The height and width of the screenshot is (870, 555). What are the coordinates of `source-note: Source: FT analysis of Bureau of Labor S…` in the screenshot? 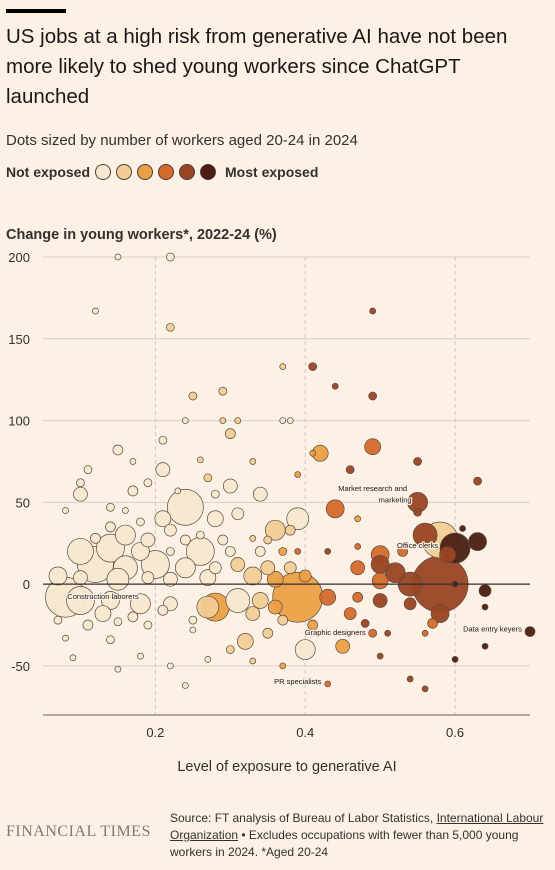 It's located at (360, 835).